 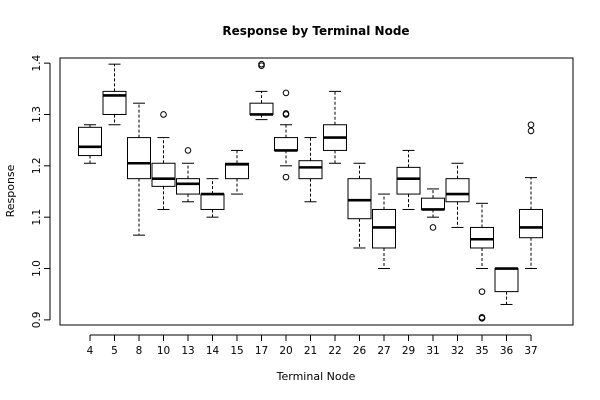 What do you see at coordinates (37, 217) in the screenshot?
I see `y-tick-label: 1.1` at bounding box center [37, 217].